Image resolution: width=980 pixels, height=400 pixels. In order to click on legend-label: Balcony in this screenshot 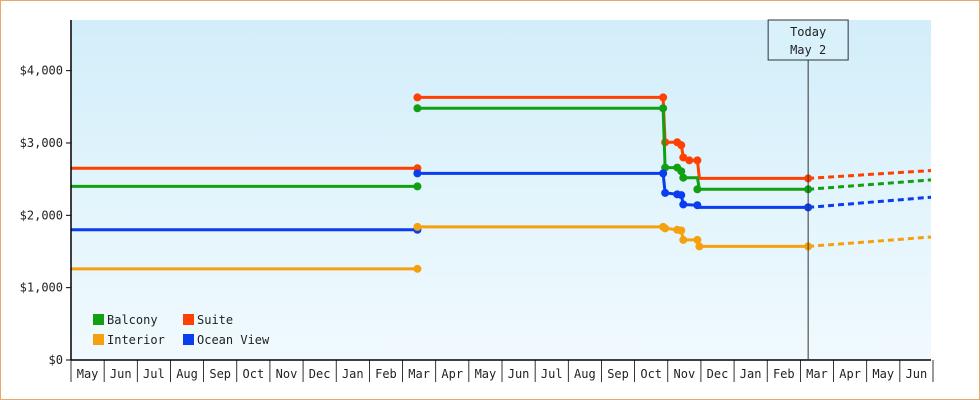, I will do `click(132, 320)`.